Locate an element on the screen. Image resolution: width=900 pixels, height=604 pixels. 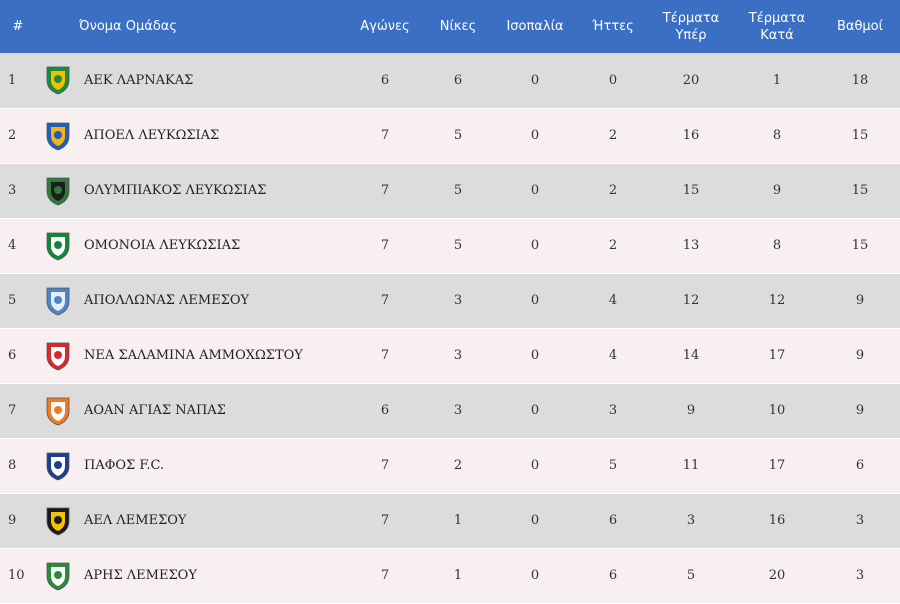
team-link: ΑΕΚ ΛΑΡΝΑΚΑΣ is located at coordinates (191, 80).